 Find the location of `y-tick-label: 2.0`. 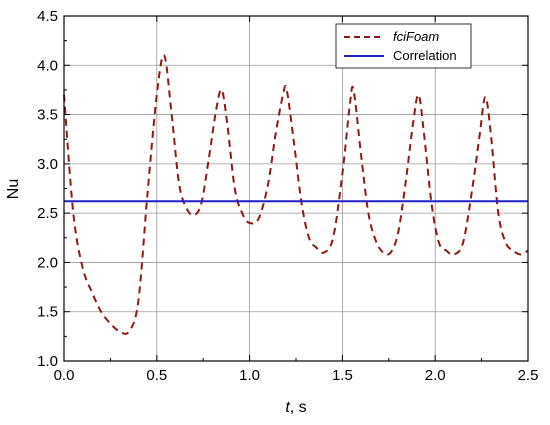

y-tick-label: 2.0 is located at coordinates (47, 262).